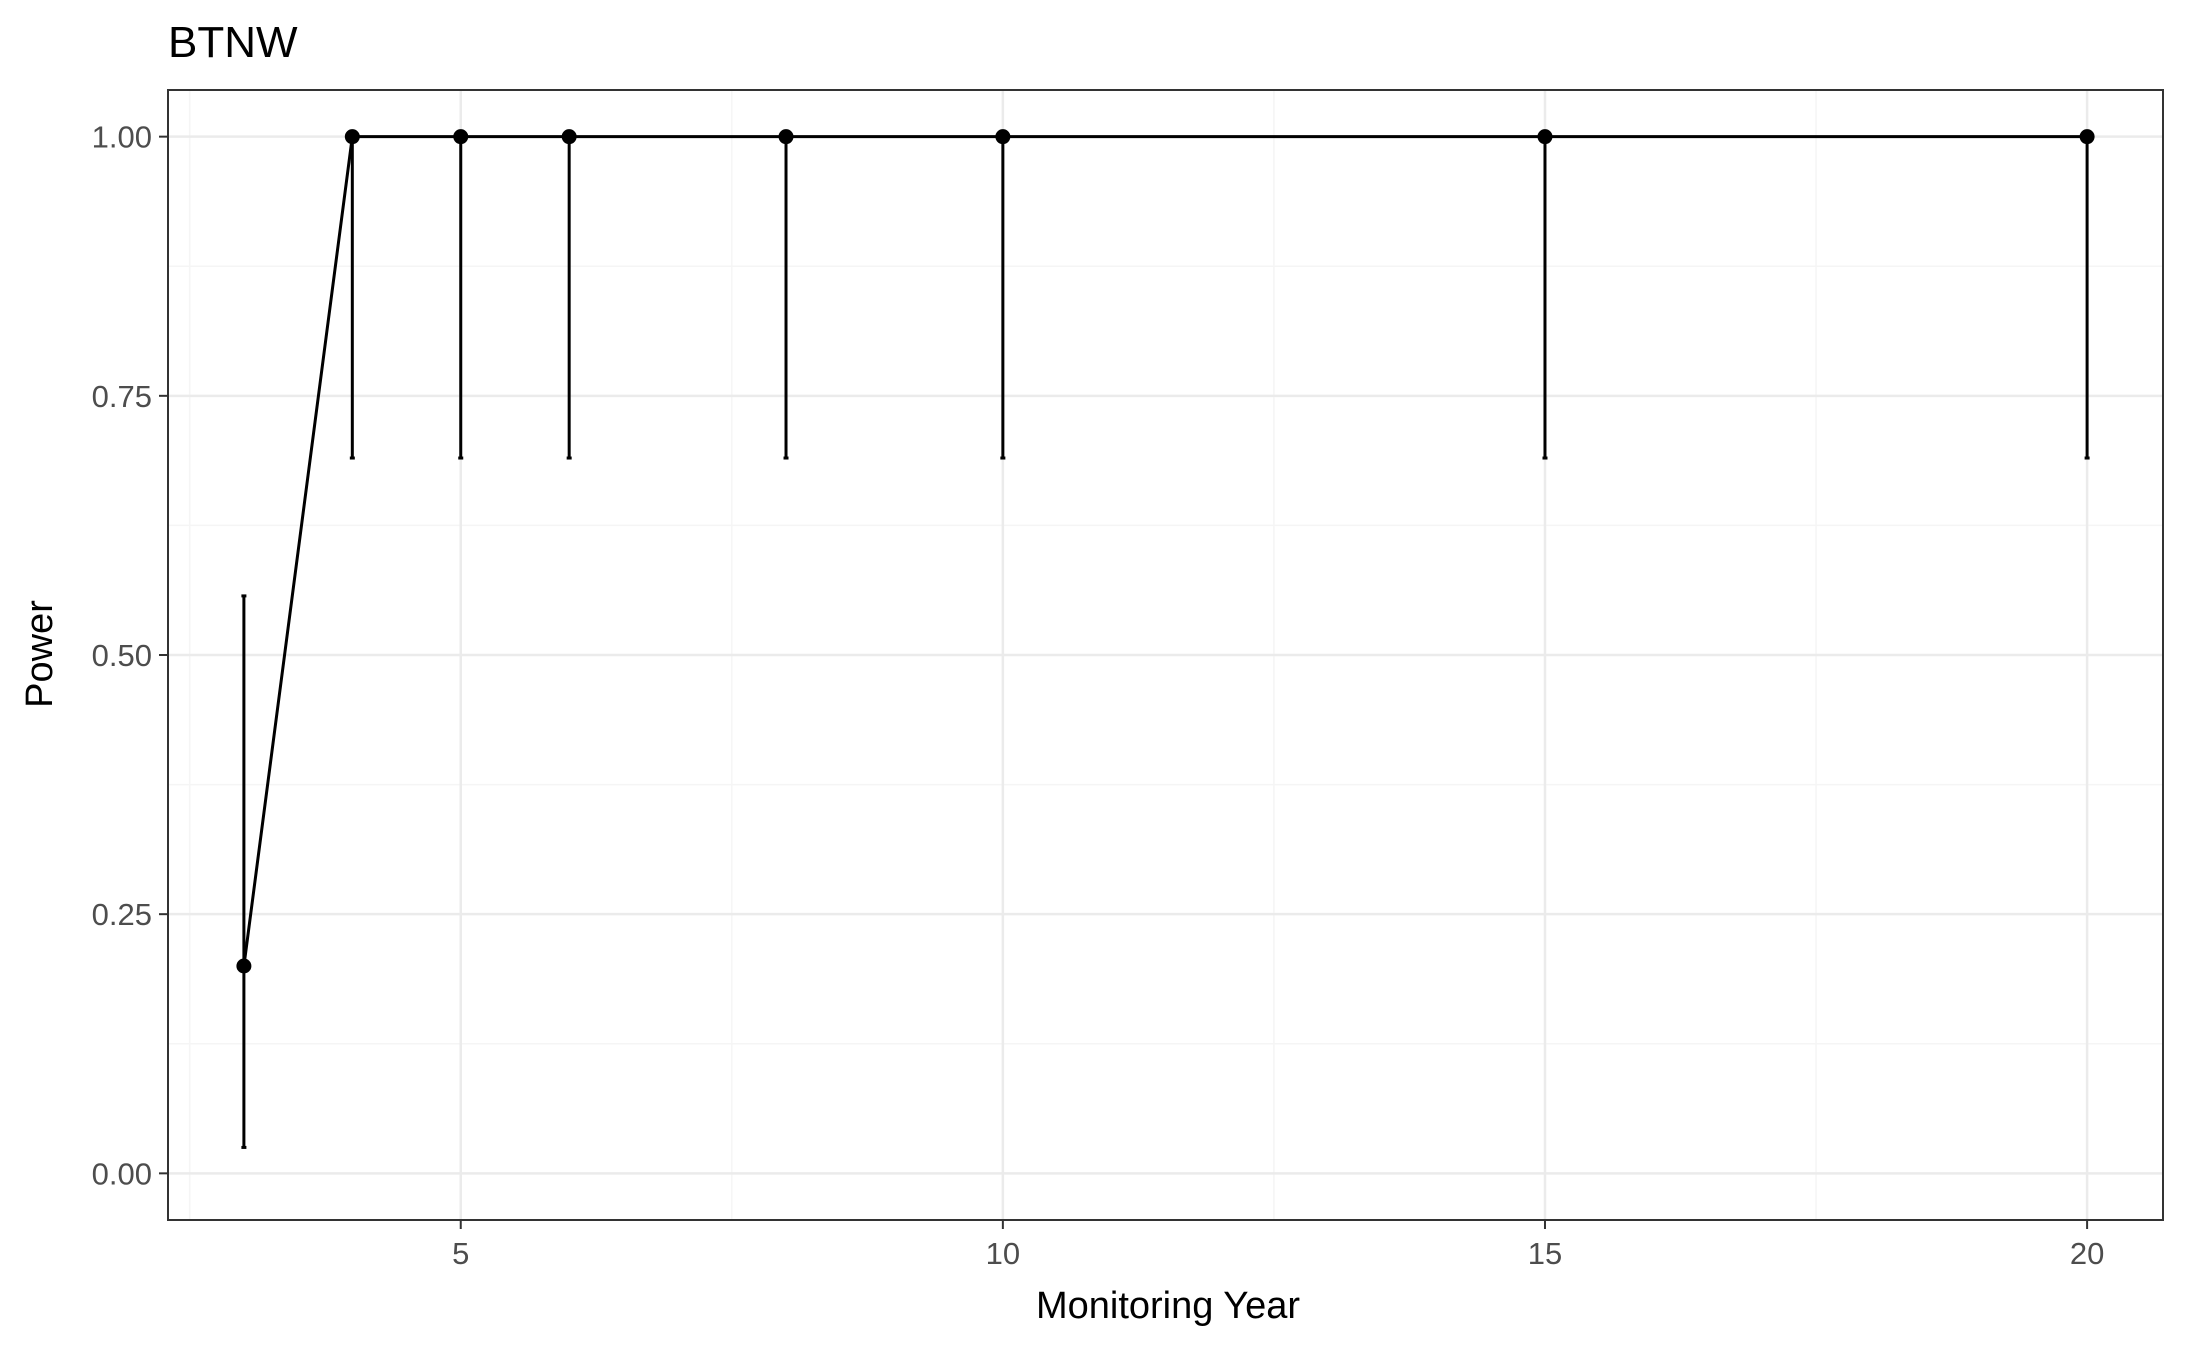 This screenshot has height=1350, width=2187. Describe the element at coordinates (233, 42) in the screenshot. I see `chart-title: BTNW` at that location.